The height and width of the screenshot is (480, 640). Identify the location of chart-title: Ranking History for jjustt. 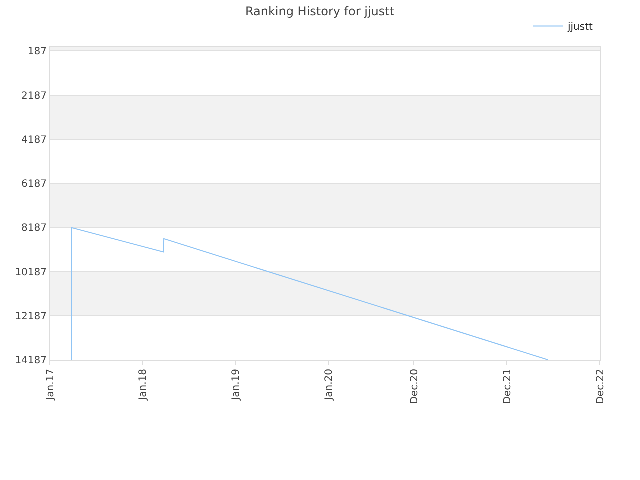
(320, 11).